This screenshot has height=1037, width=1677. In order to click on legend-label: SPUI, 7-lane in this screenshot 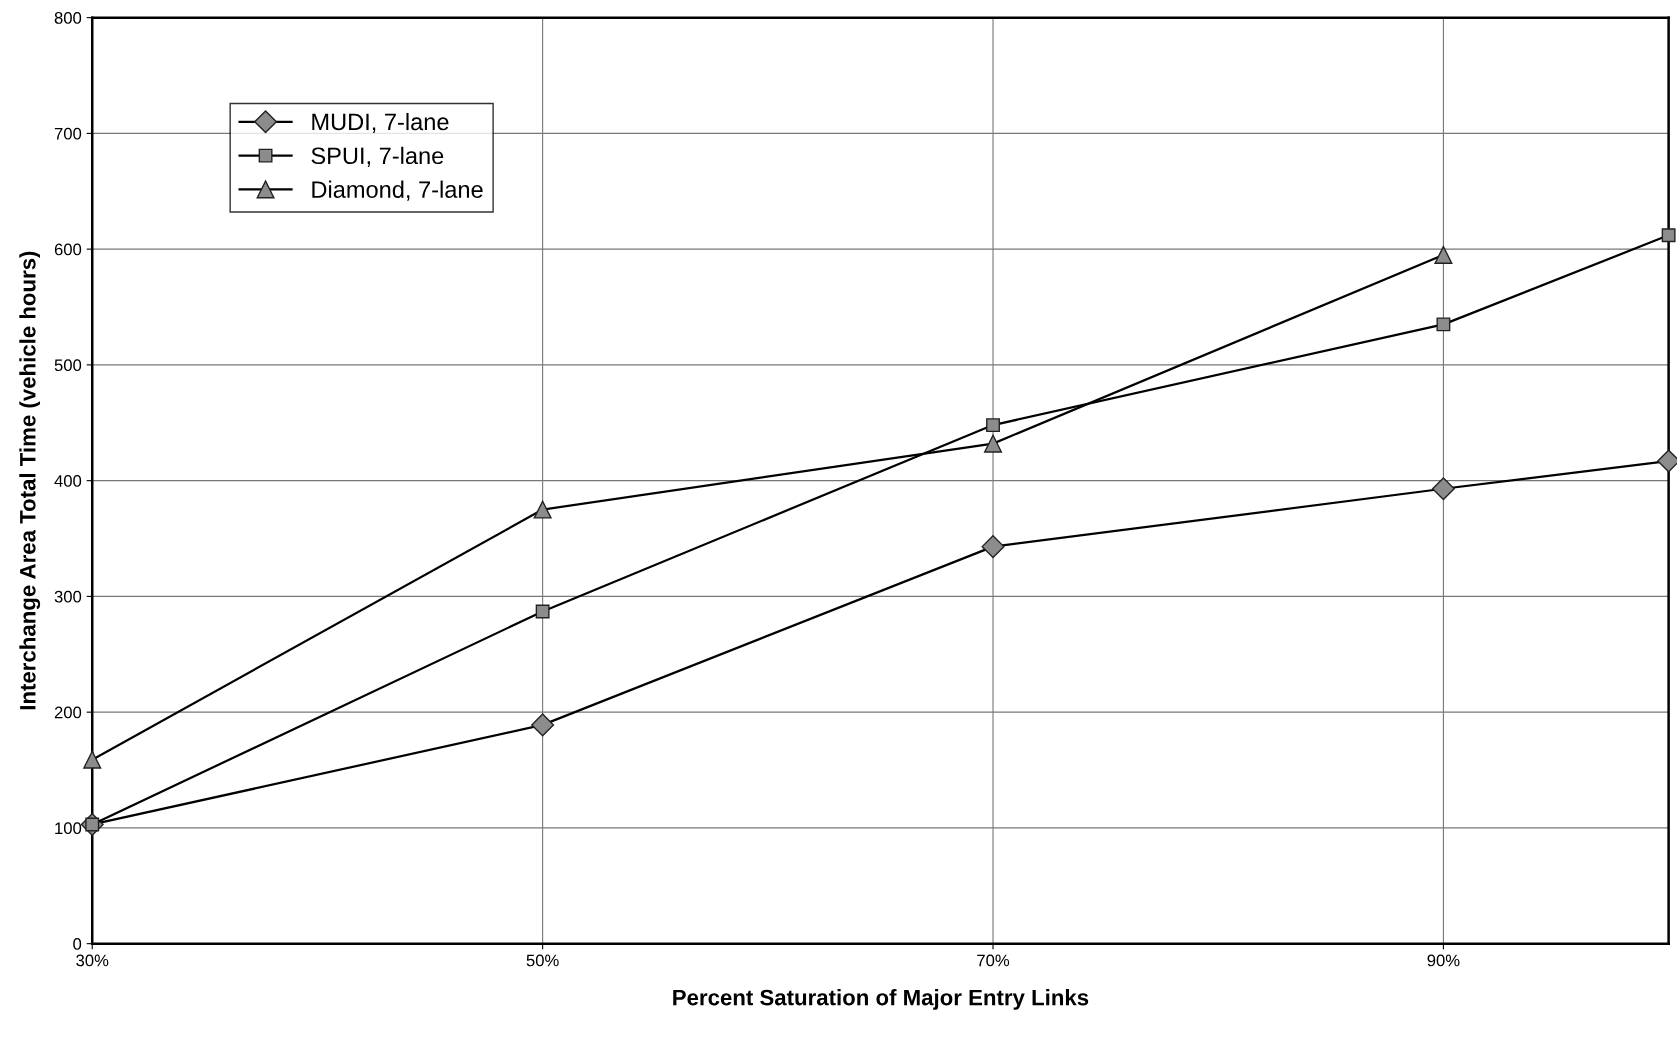, I will do `click(377, 156)`.